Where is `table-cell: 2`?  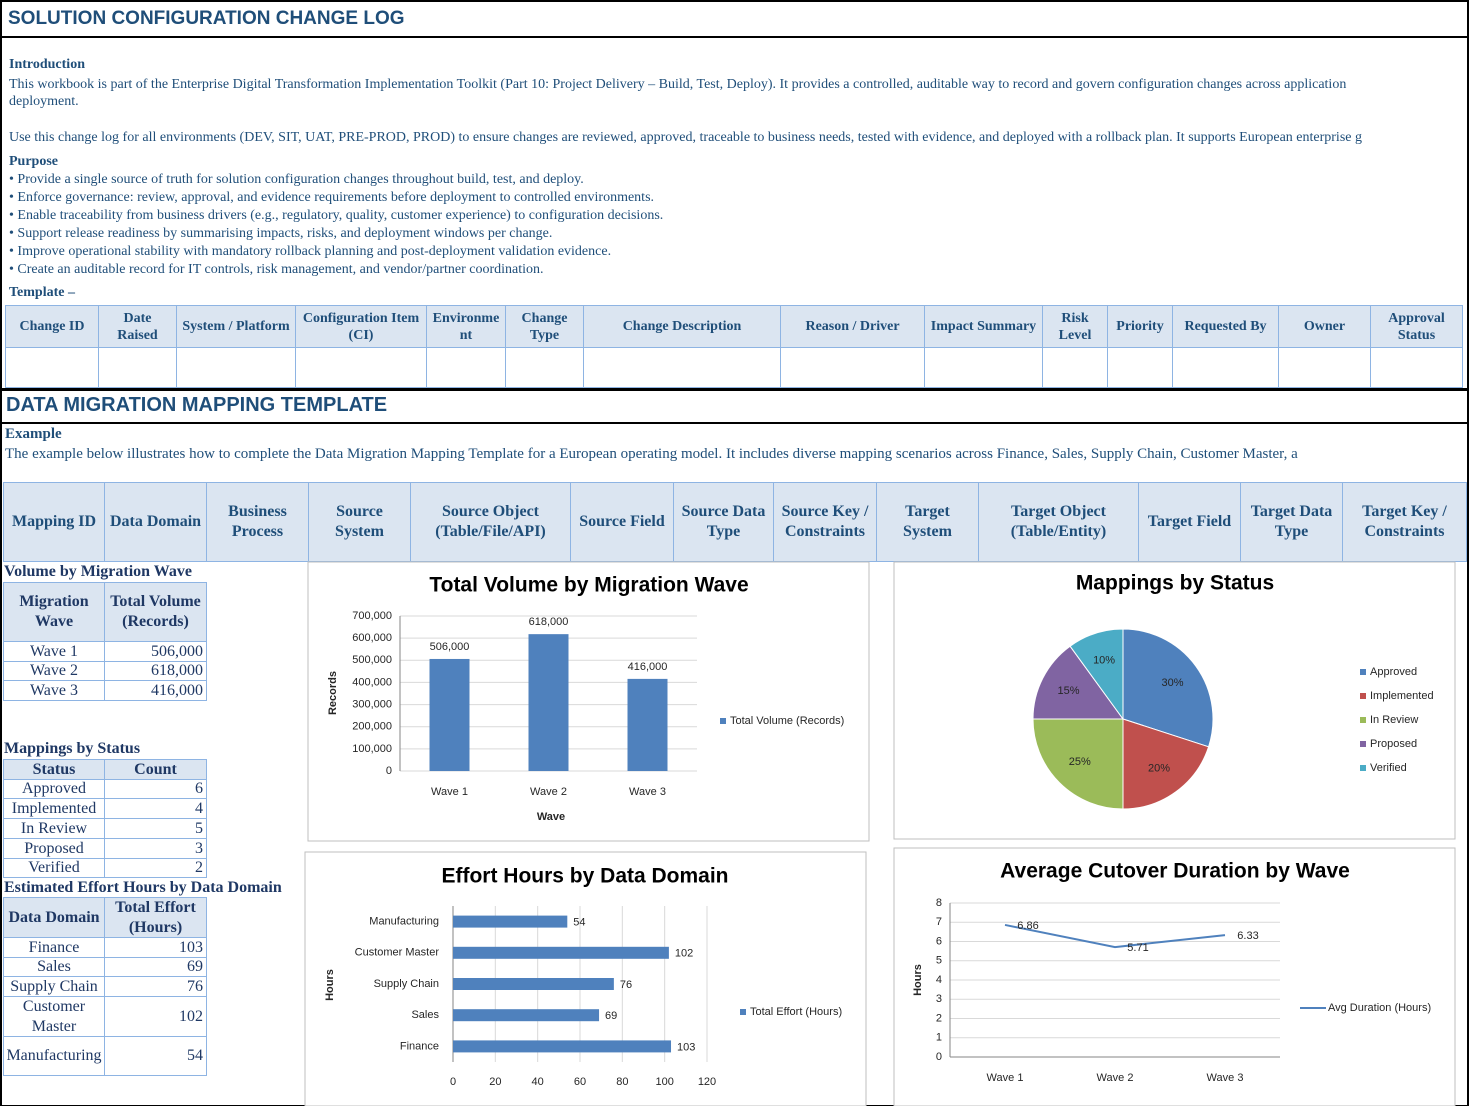 table-cell: 2 is located at coordinates (155, 868).